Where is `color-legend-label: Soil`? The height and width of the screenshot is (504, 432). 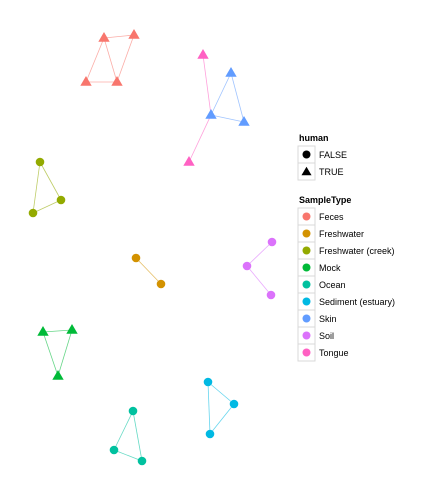 color-legend-label: Soil is located at coordinates (326, 336).